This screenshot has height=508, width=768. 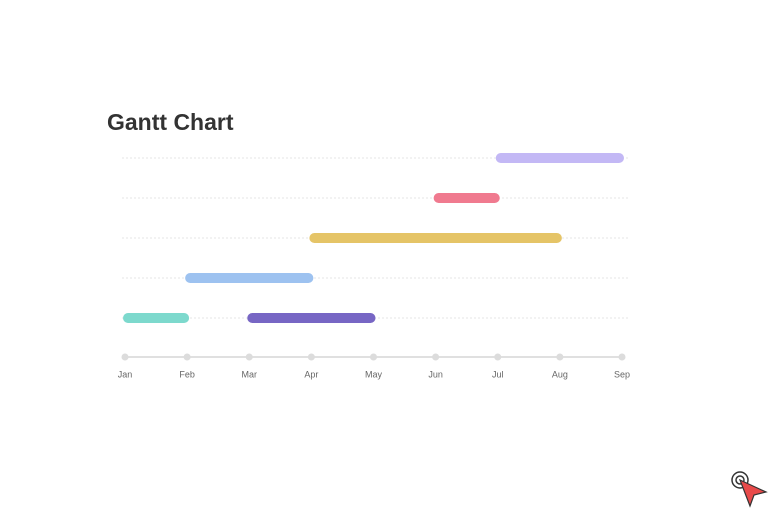 I want to click on x-tick-label: Aug, so click(x=560, y=374).